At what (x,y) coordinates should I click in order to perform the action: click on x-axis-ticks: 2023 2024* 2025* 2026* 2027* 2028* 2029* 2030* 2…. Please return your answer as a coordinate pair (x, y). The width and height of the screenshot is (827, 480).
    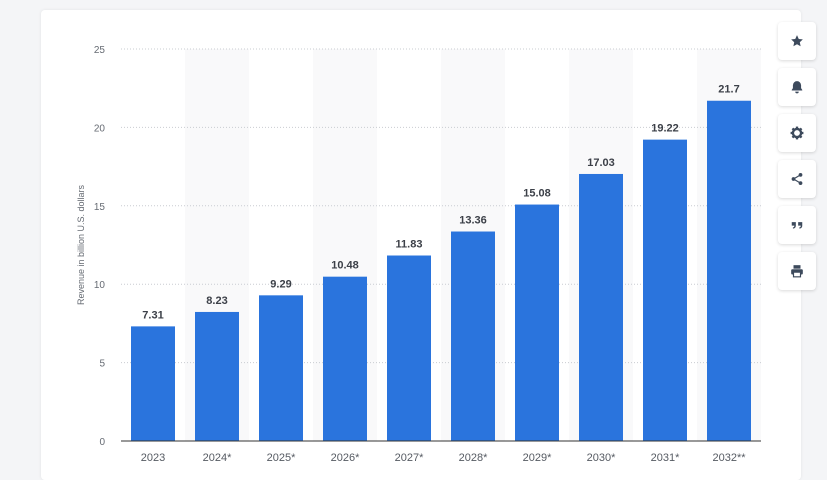
    Looking at the image, I should click on (443, 458).